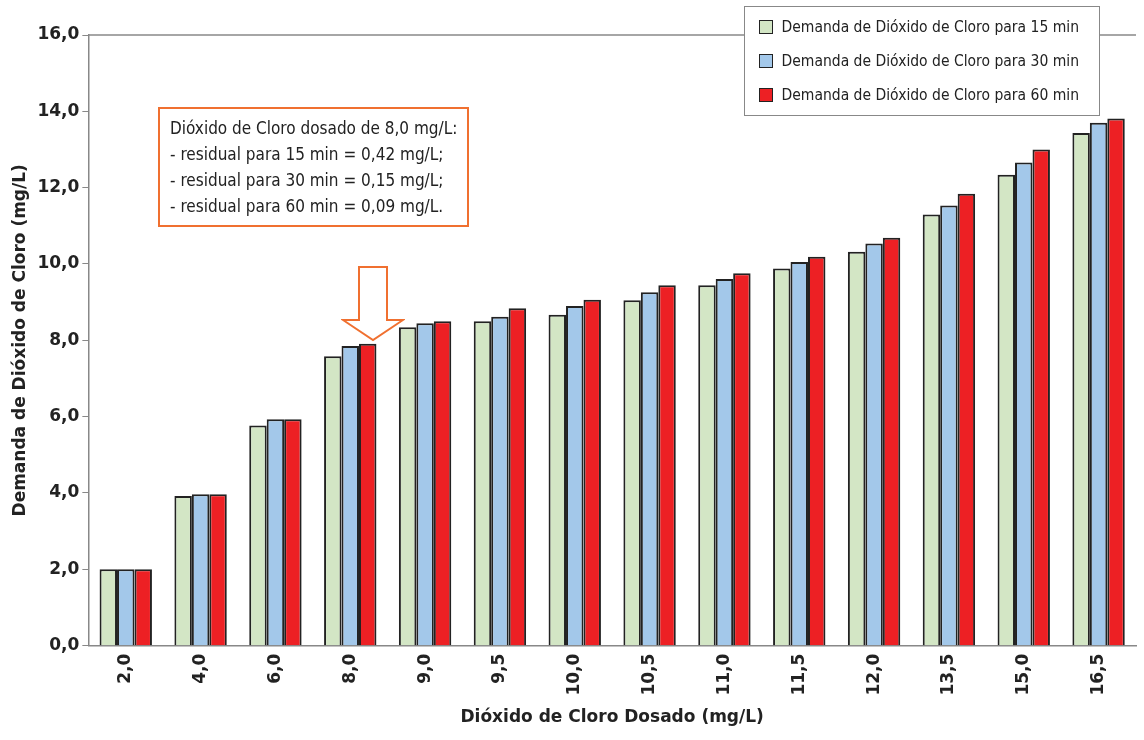 This screenshot has height=740, width=1144. Describe the element at coordinates (573, 674) in the screenshot. I see `x-tick-label: 10,0` at that location.